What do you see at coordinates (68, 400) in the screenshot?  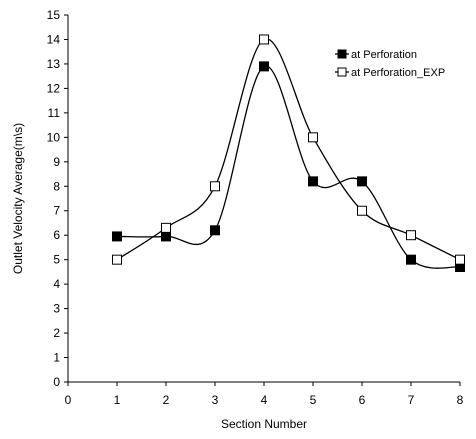 I see `x-tick-label: 0` at bounding box center [68, 400].